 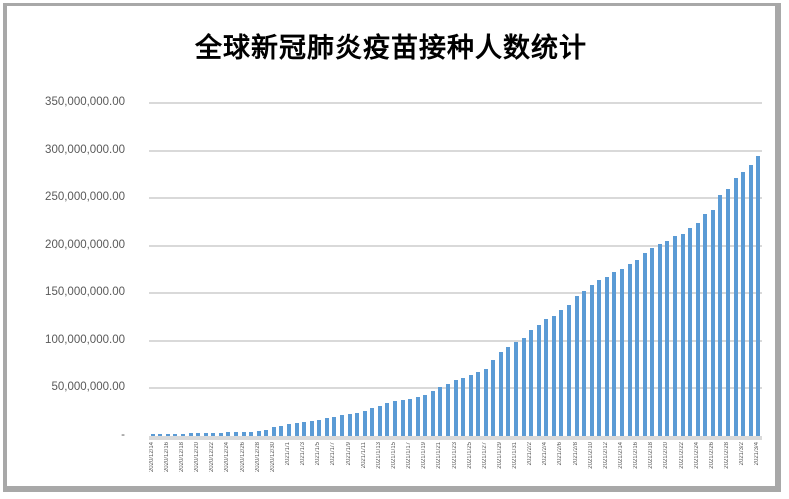 I want to click on x-tick-label: 2021/2/16, so click(x=636, y=455).